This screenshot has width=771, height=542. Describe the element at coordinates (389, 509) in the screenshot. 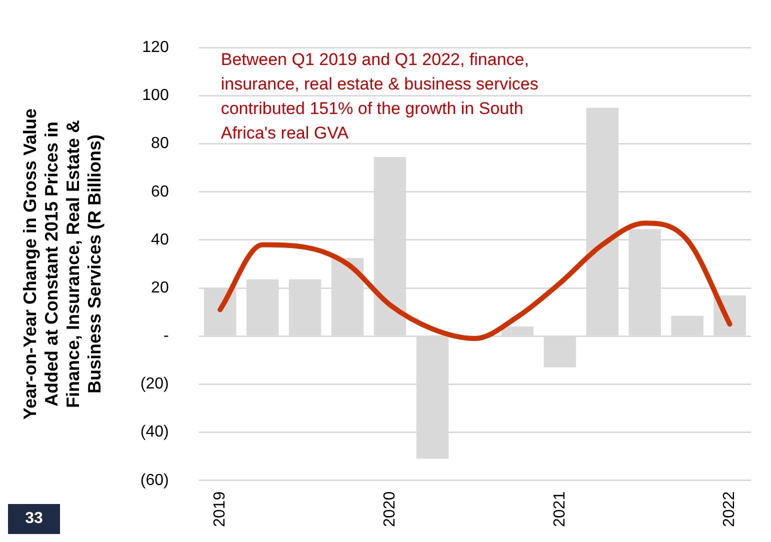

I see `x-tick-label: 2020` at that location.